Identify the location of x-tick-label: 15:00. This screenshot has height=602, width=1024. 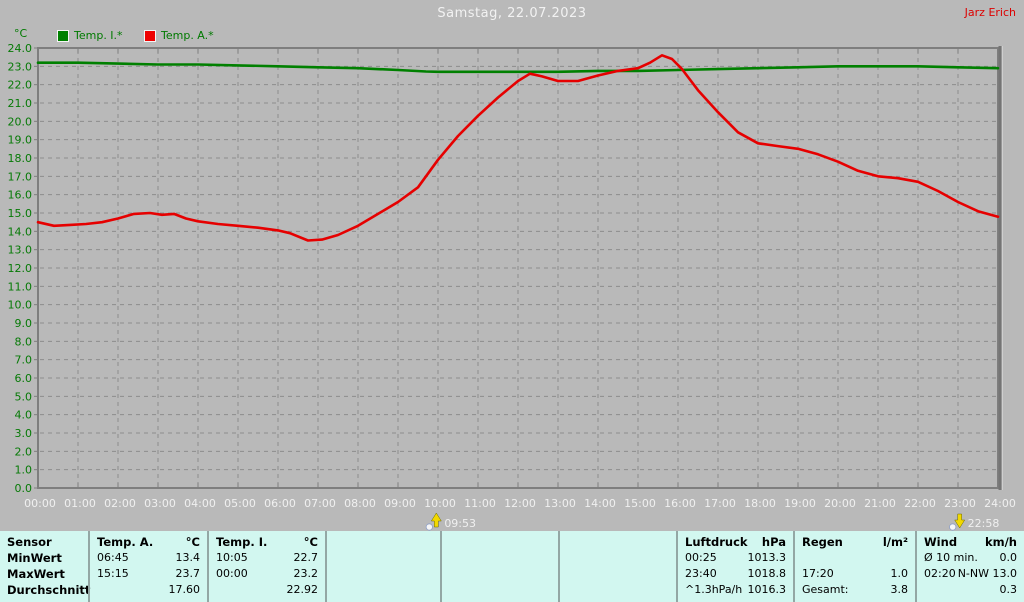
(640, 503).